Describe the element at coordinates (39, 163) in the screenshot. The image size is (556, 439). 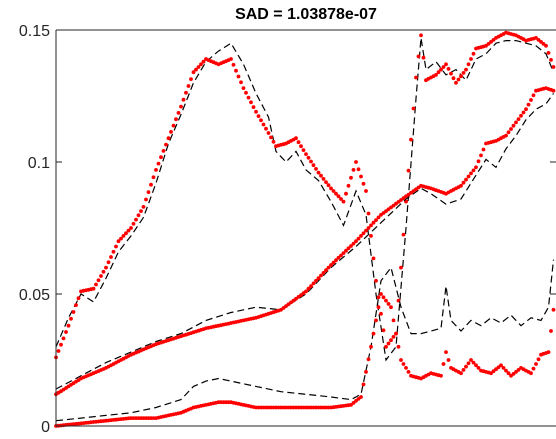
I see `y-tick-label-2: 0.1` at that location.